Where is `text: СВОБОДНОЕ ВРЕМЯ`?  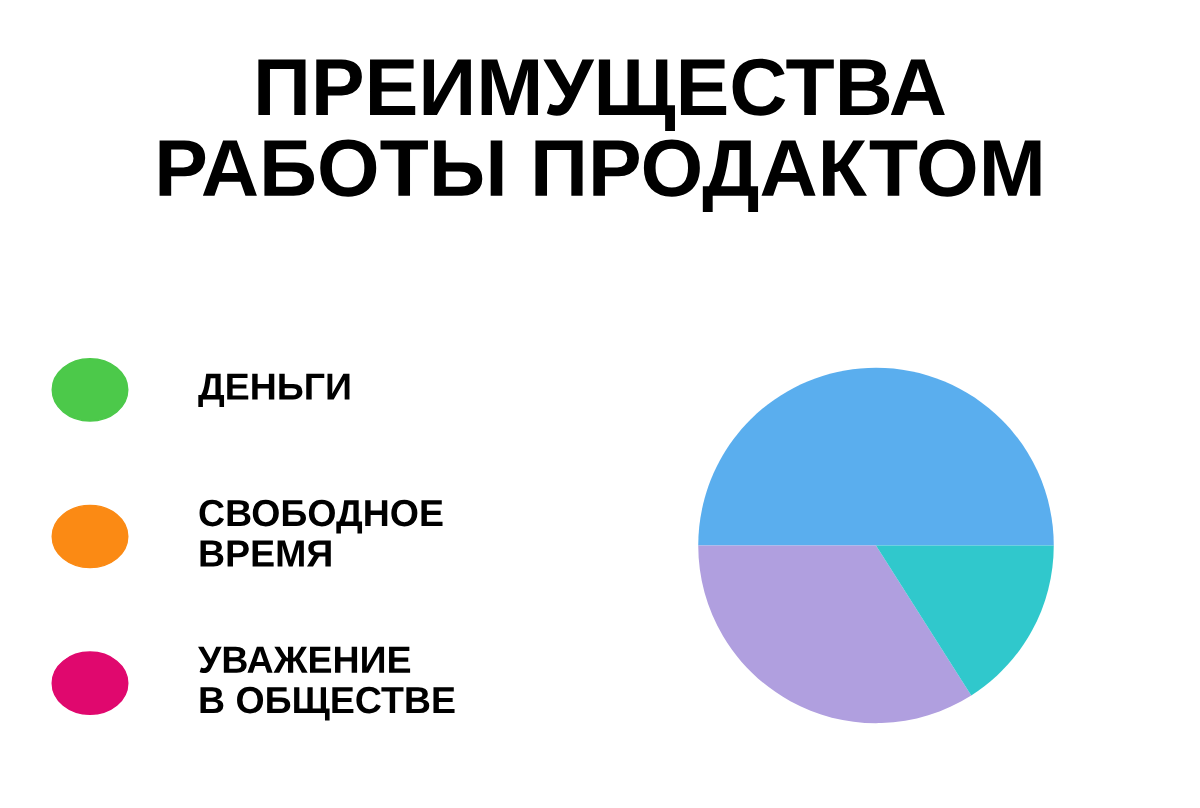 text: СВОБОДНОЕ ВРЕМЯ is located at coordinates (321, 533).